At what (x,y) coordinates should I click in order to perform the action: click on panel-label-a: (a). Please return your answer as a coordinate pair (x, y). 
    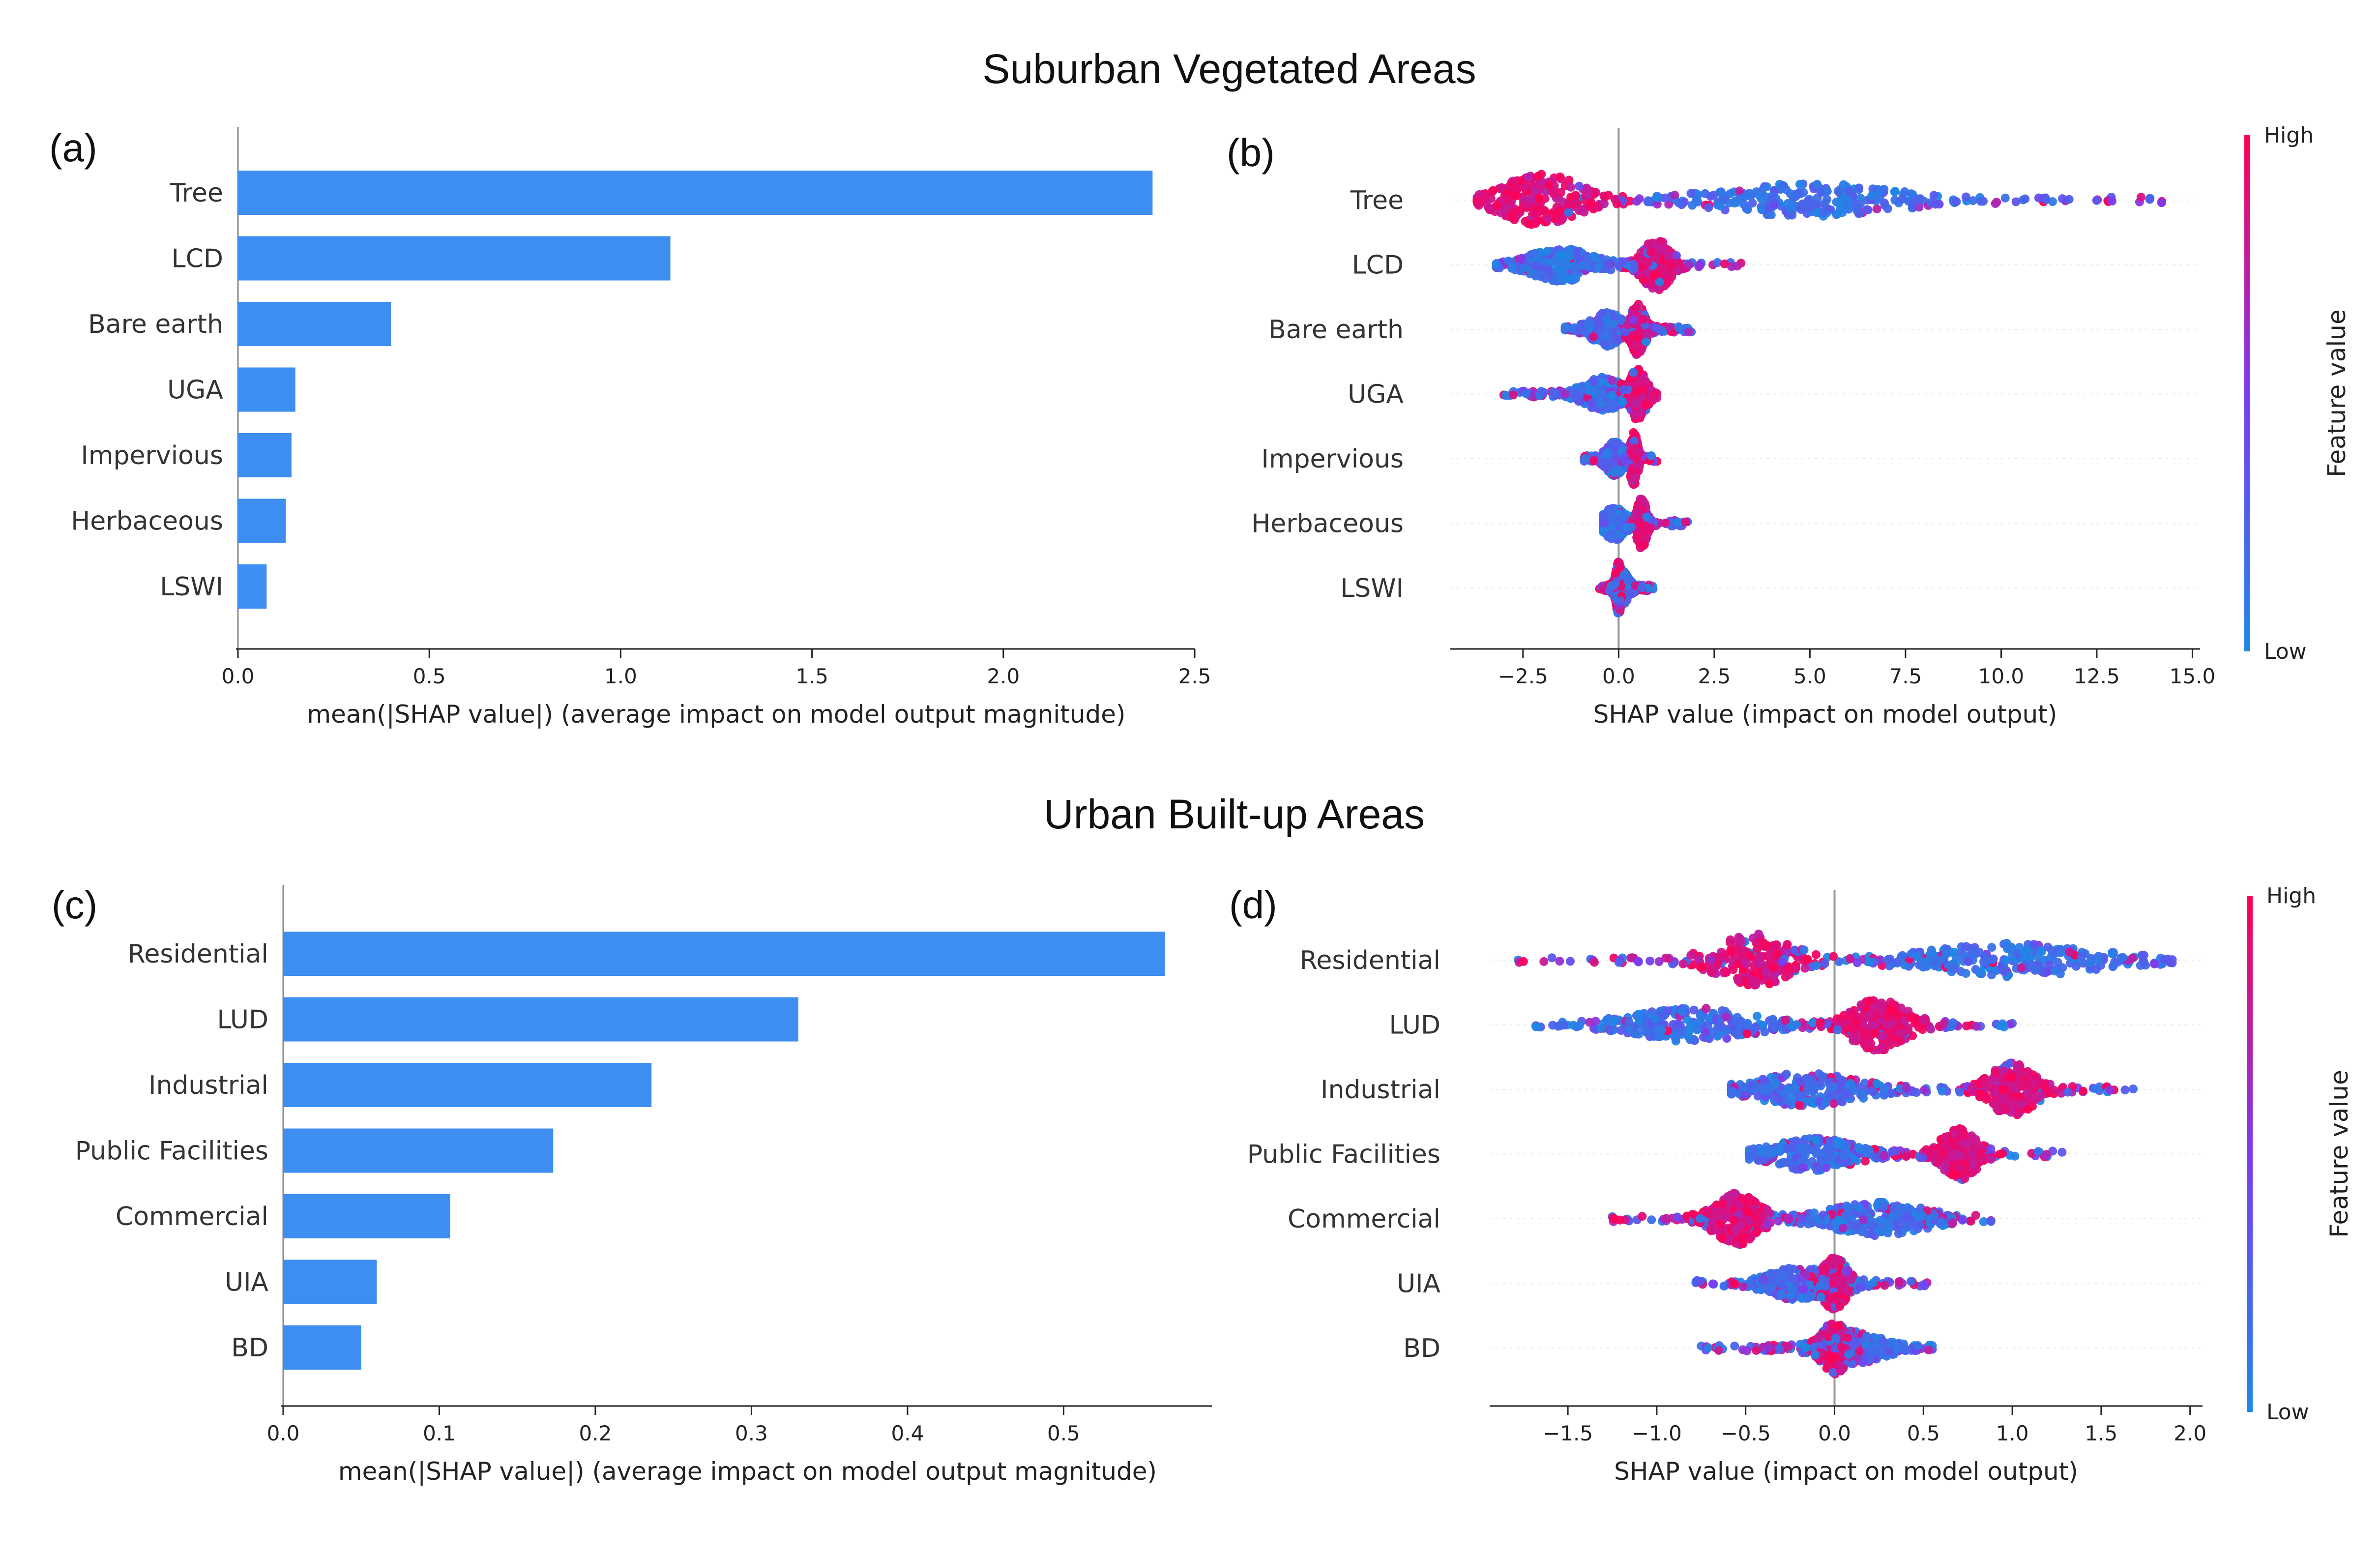
    Looking at the image, I should click on (73, 148).